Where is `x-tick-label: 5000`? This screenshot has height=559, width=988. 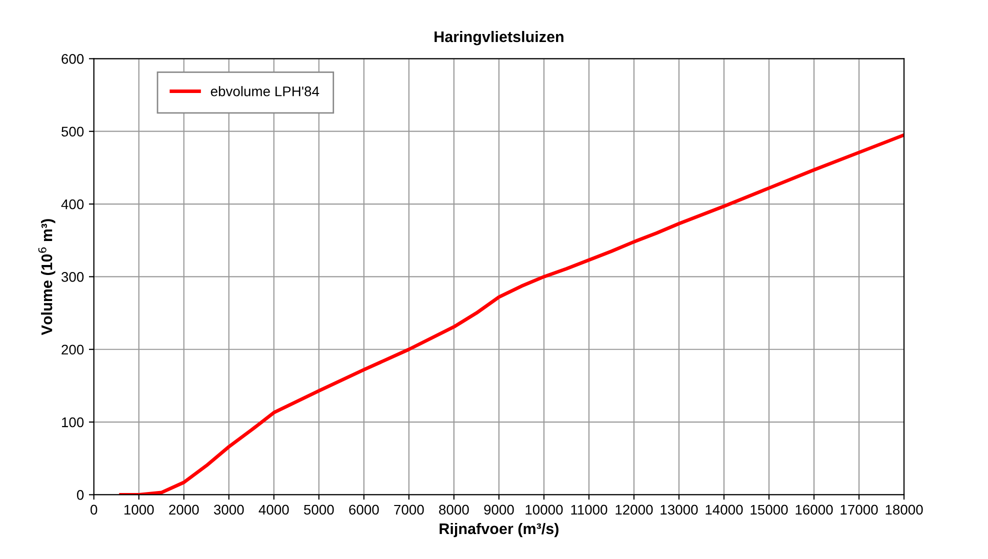
x-tick-label: 5000 is located at coordinates (319, 509).